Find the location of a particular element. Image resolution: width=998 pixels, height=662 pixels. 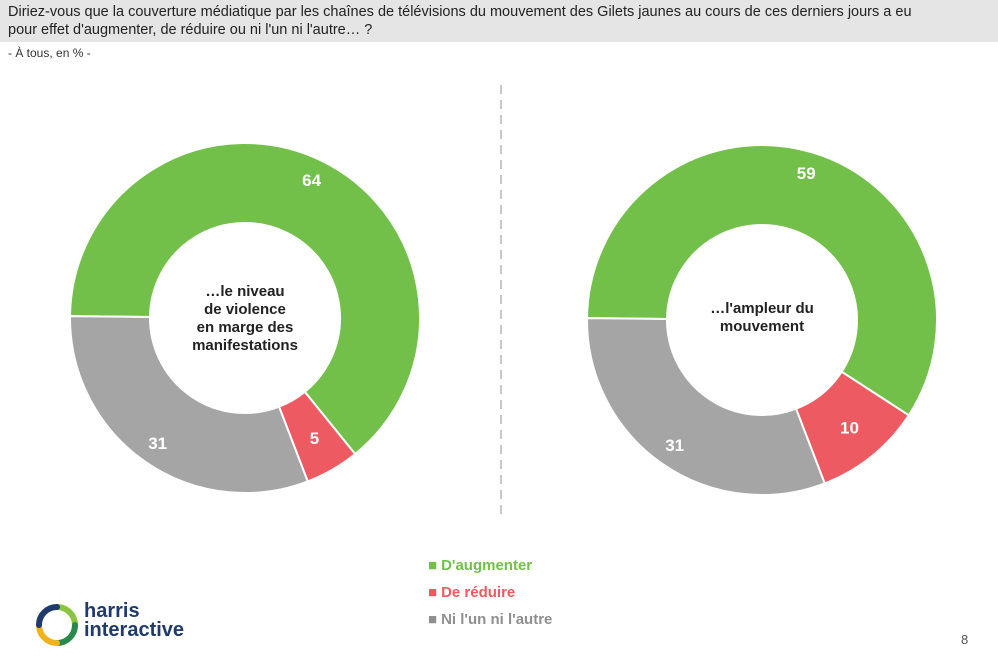

legend-item-reduire: ■ De réduire is located at coordinates (490, 592).